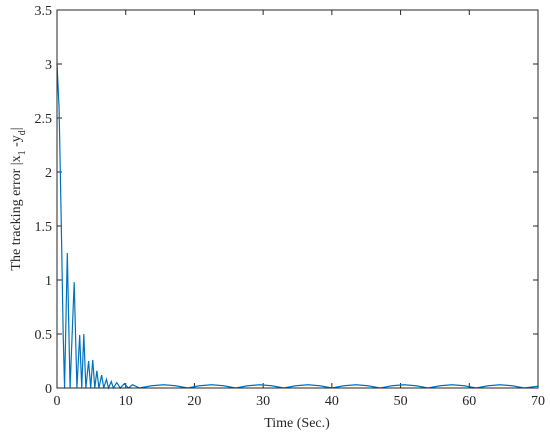 This screenshot has width=550, height=442. What do you see at coordinates (401, 401) in the screenshot?
I see `x-tick-label: 50` at bounding box center [401, 401].